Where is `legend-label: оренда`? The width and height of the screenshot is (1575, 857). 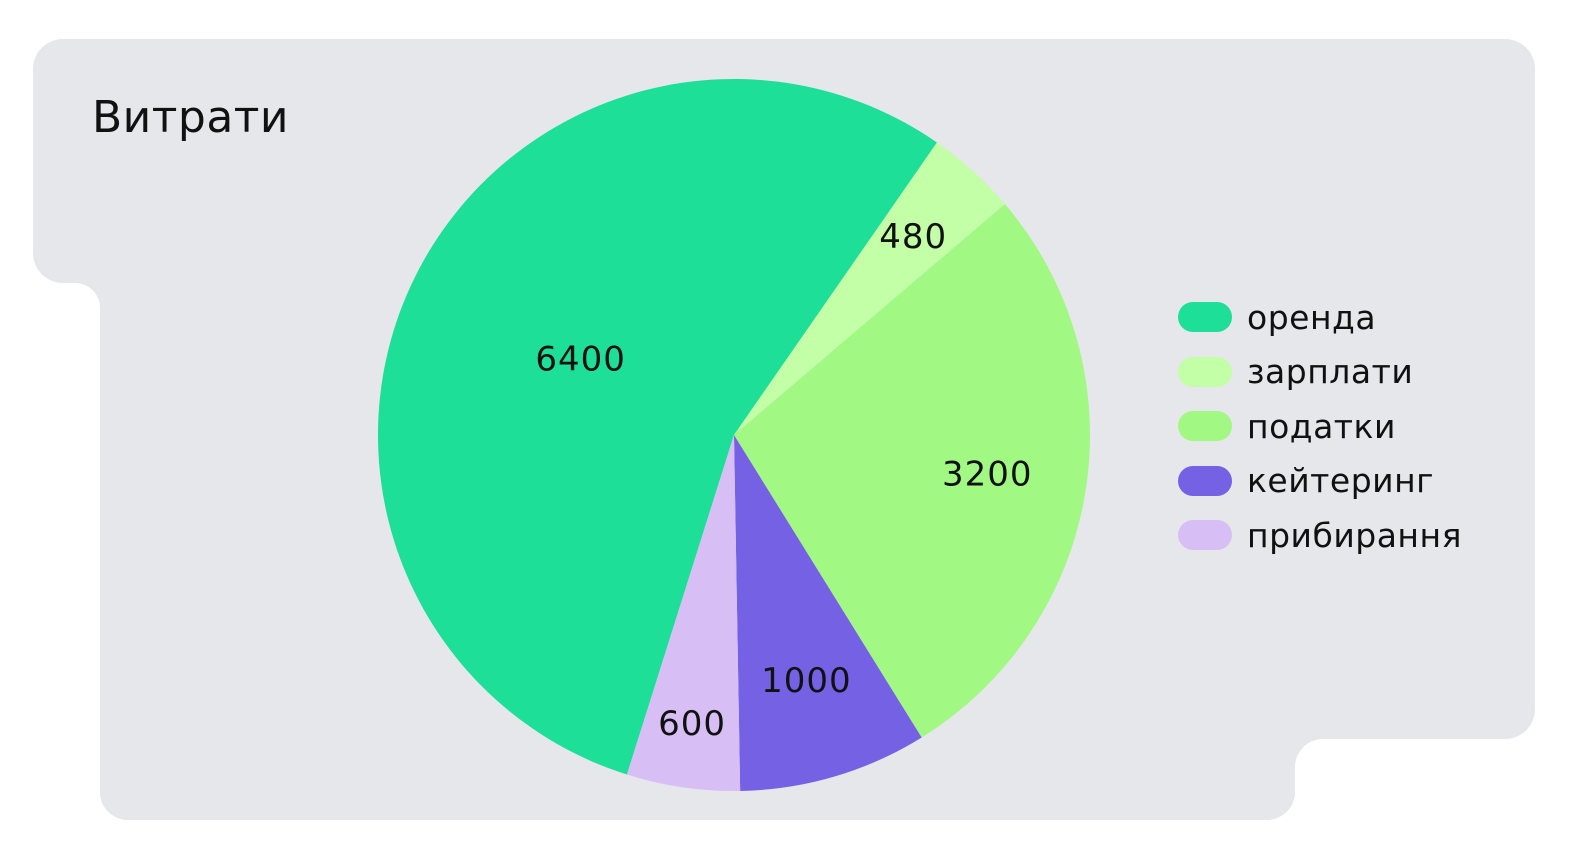
legend-label: оренда is located at coordinates (1312, 317).